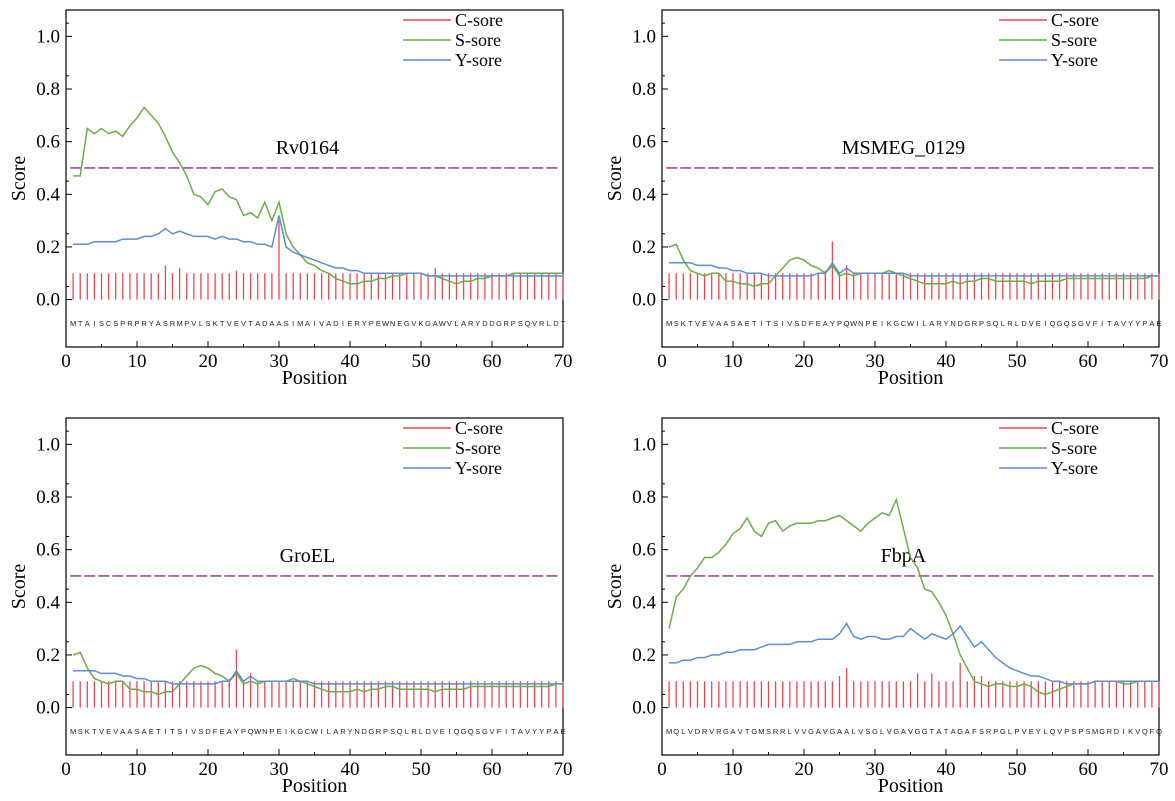 This screenshot has height=801, width=1175. What do you see at coordinates (903, 148) in the screenshot?
I see `chart-title: MSMEG_0129` at bounding box center [903, 148].